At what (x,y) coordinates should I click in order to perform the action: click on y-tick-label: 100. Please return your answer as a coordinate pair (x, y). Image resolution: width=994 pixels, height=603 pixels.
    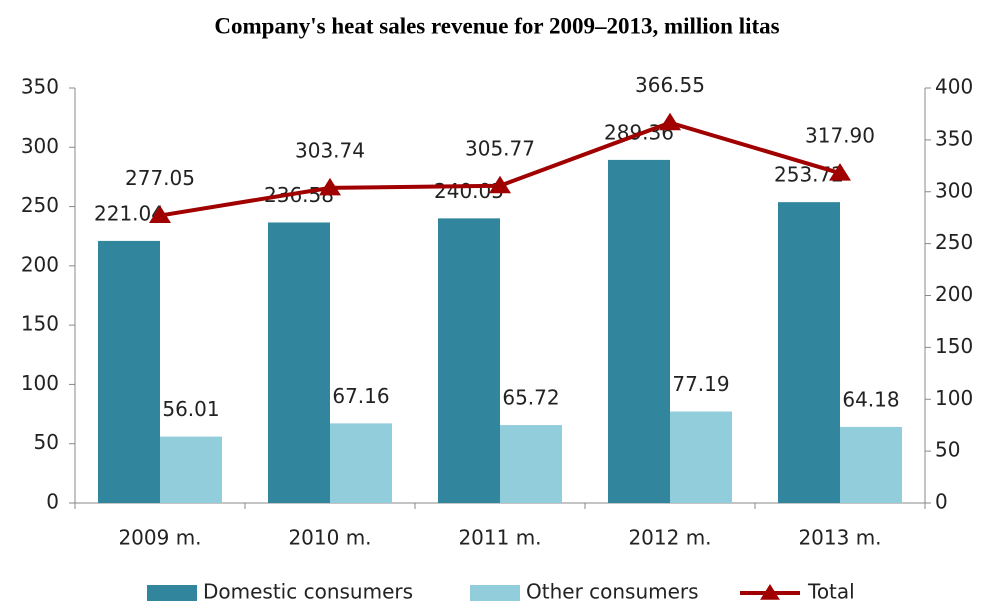
    Looking at the image, I should click on (40, 383).